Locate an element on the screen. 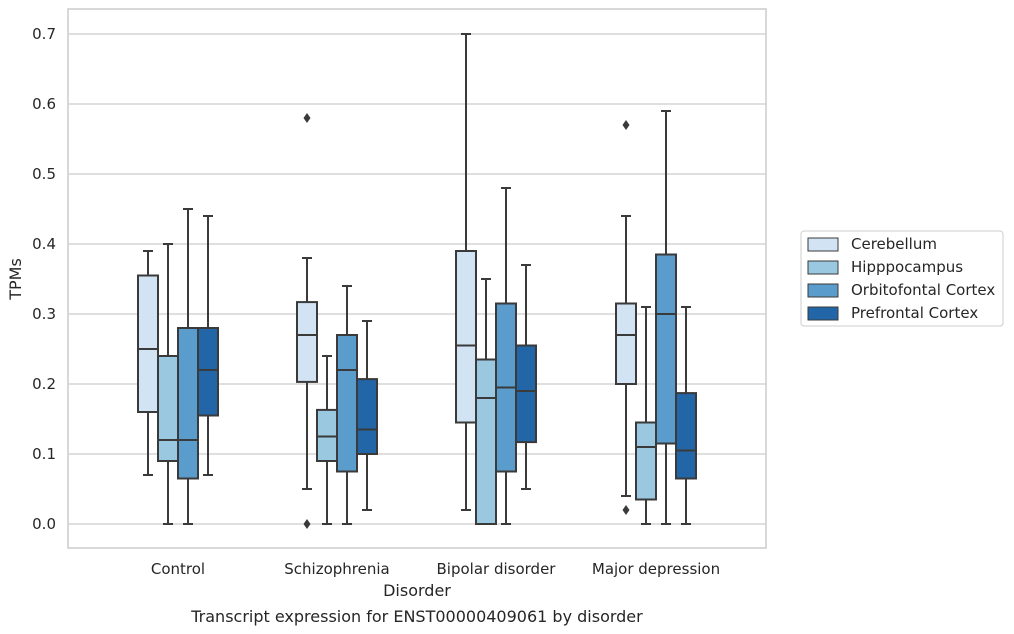 Image resolution: width=1014 pixels, height=634 pixels. legend-label: Cerebellum is located at coordinates (894, 244).